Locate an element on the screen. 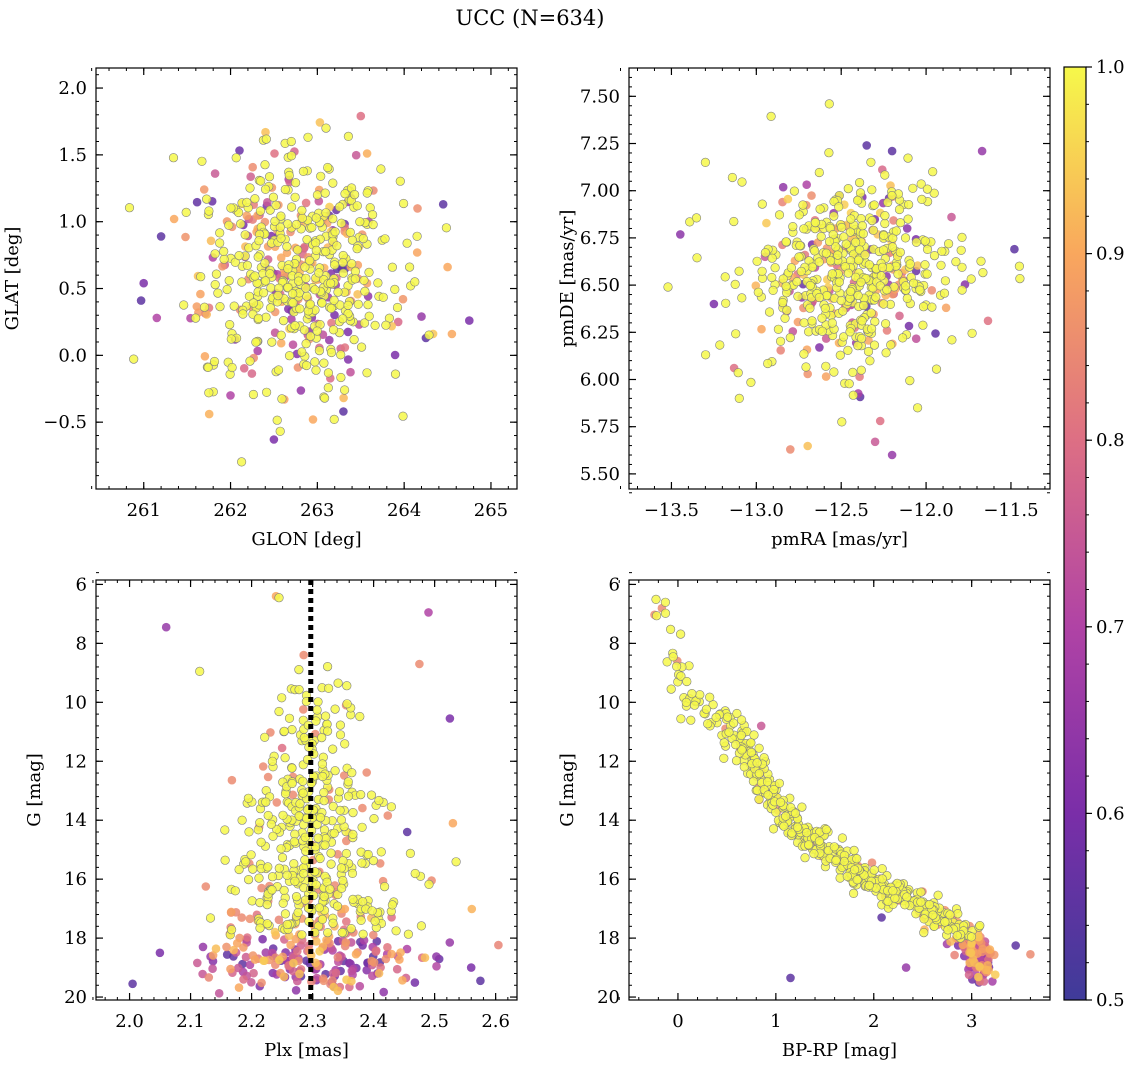 The height and width of the screenshot is (1067, 1136). x-tick-label: 265 is located at coordinates (491, 510).